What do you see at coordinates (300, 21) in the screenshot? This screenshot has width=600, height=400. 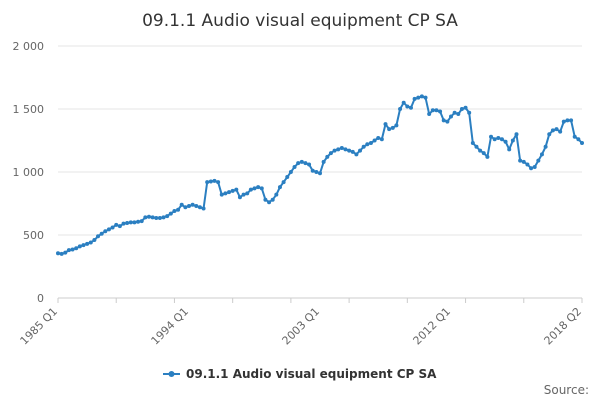 I see `chart-title: 09.1.1 Audio visual equipment CP SA` at bounding box center [300, 21].